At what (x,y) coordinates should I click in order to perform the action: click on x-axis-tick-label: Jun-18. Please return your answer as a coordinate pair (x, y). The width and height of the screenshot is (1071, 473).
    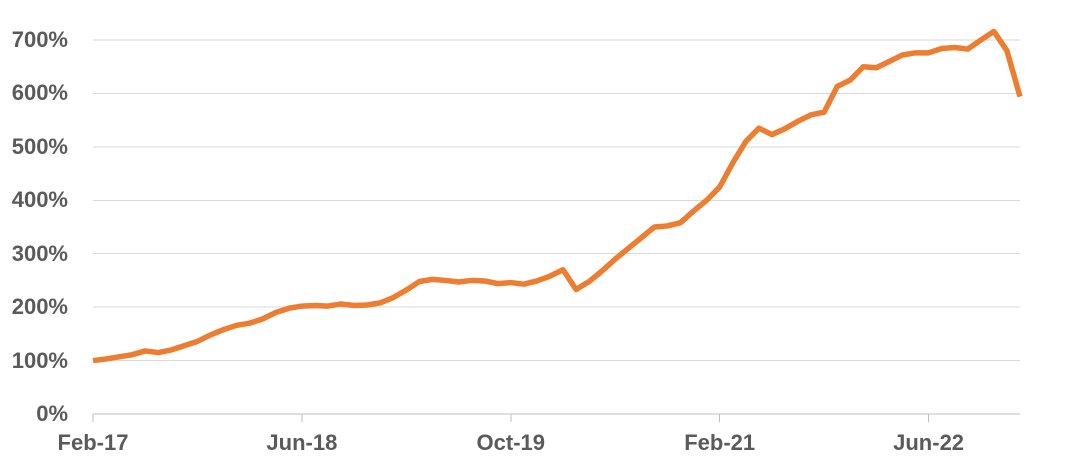
    Looking at the image, I should click on (302, 442).